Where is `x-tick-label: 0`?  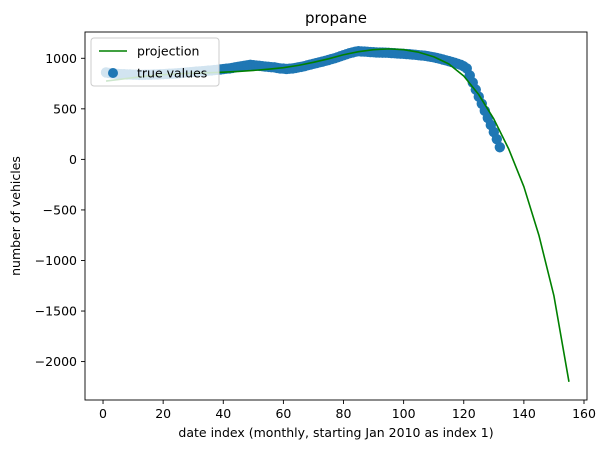 x-tick-label: 0 is located at coordinates (103, 413).